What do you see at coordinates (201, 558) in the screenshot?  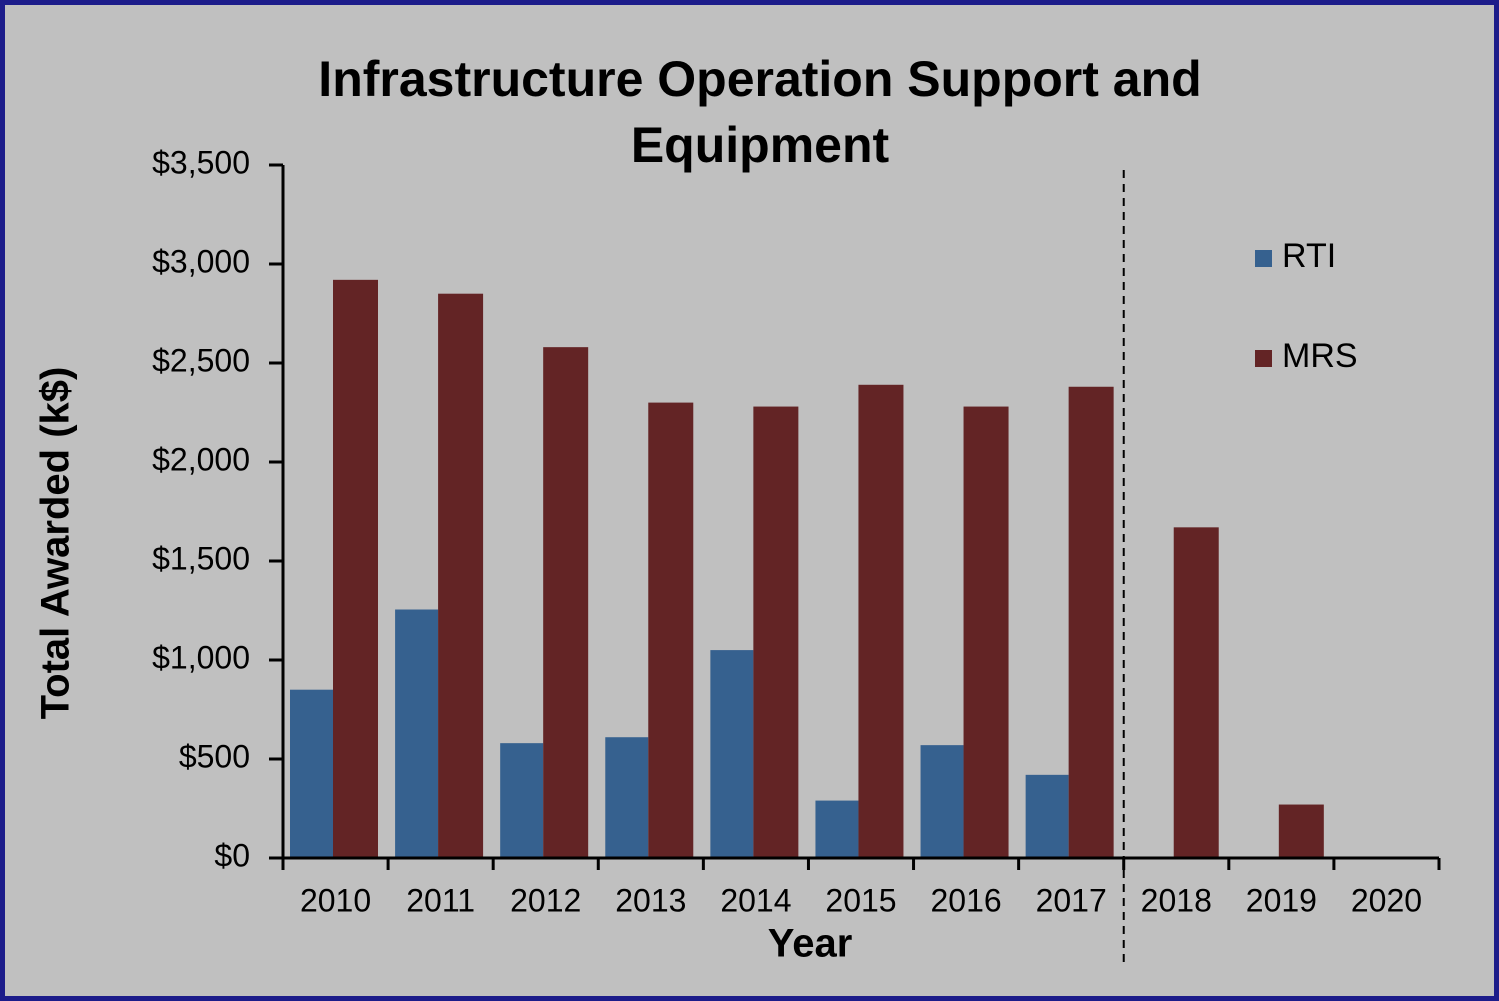 I see `y-tick-label: $1,500` at bounding box center [201, 558].